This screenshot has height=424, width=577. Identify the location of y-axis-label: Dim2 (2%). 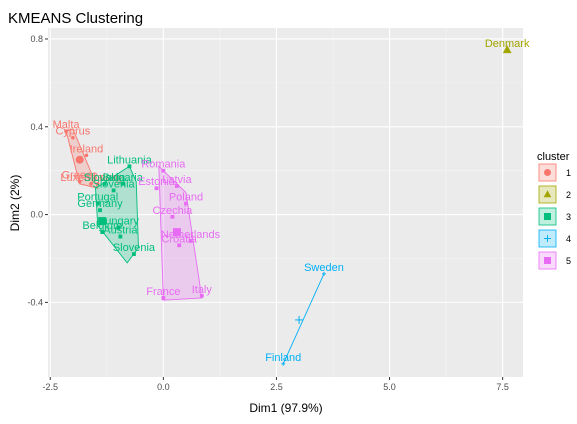
(15, 203).